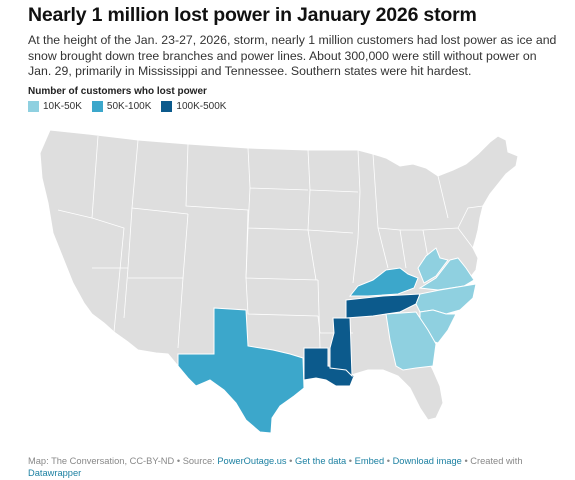 This screenshot has width=575, height=480. Describe the element at coordinates (427, 461) in the screenshot. I see `download-image-link: Download image` at that location.